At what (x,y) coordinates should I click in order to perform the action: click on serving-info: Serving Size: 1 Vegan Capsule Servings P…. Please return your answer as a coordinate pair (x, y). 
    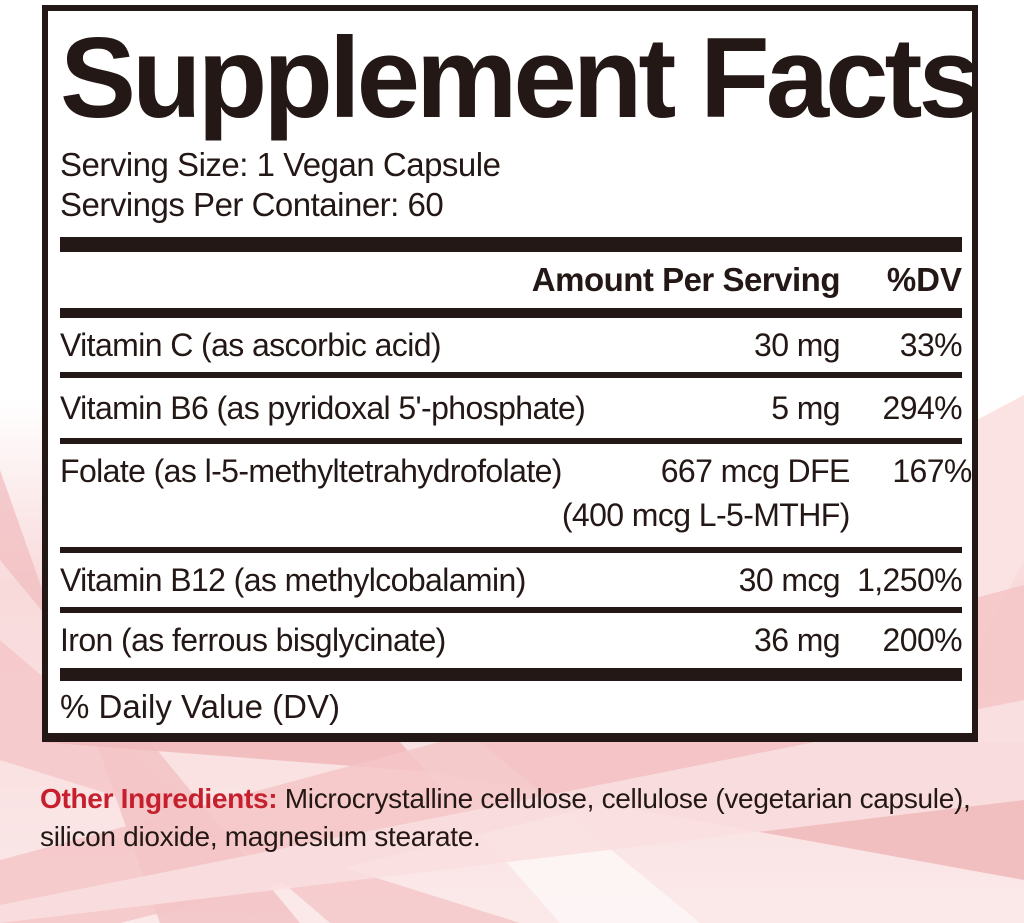
    Looking at the image, I should click on (511, 185).